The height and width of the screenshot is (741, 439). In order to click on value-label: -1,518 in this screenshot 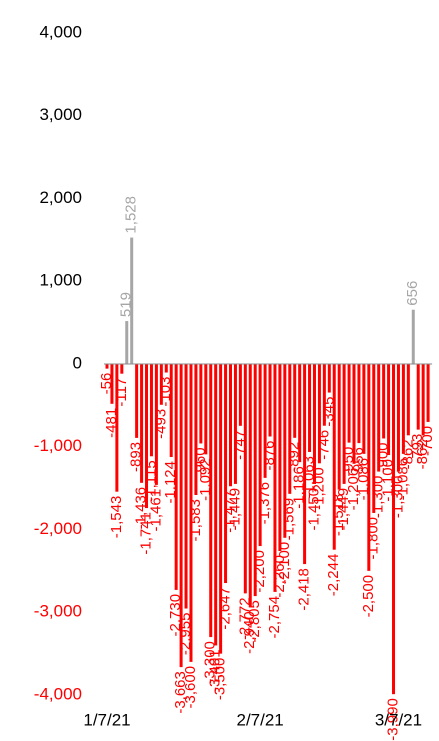, I will do `click(338, 515)`.